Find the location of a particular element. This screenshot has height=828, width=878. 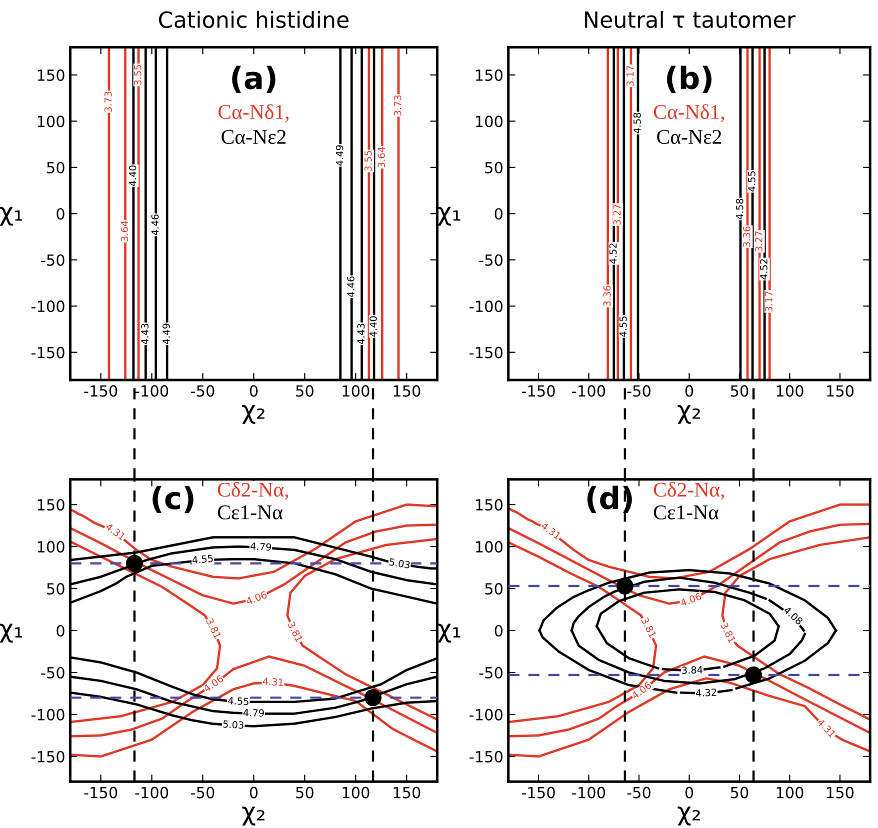

series-label: 4.08 is located at coordinates (793, 616).